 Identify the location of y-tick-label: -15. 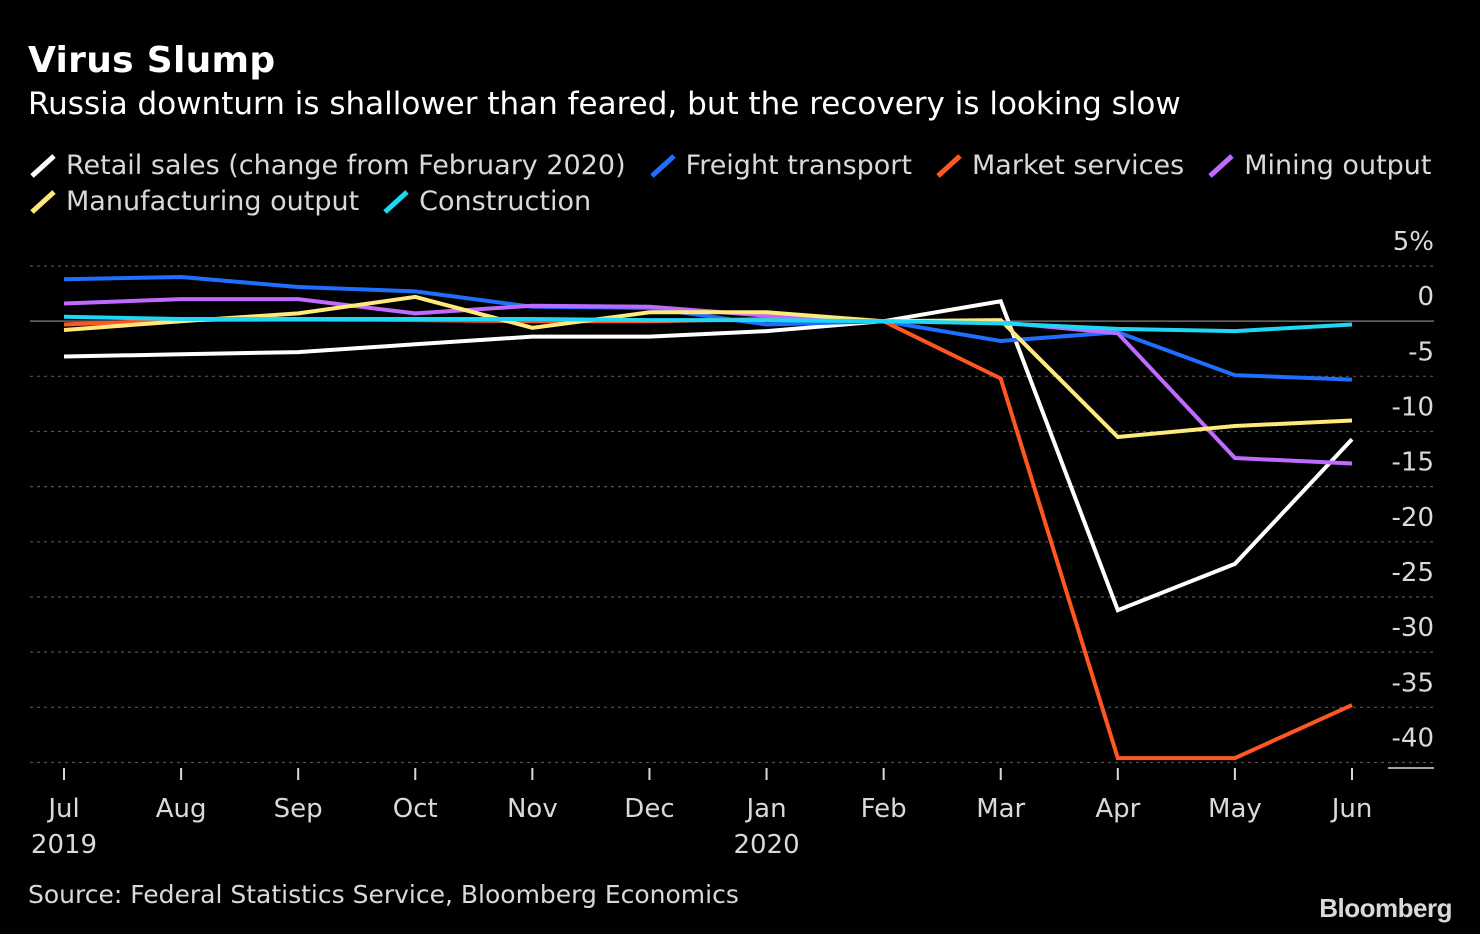
(1413, 463).